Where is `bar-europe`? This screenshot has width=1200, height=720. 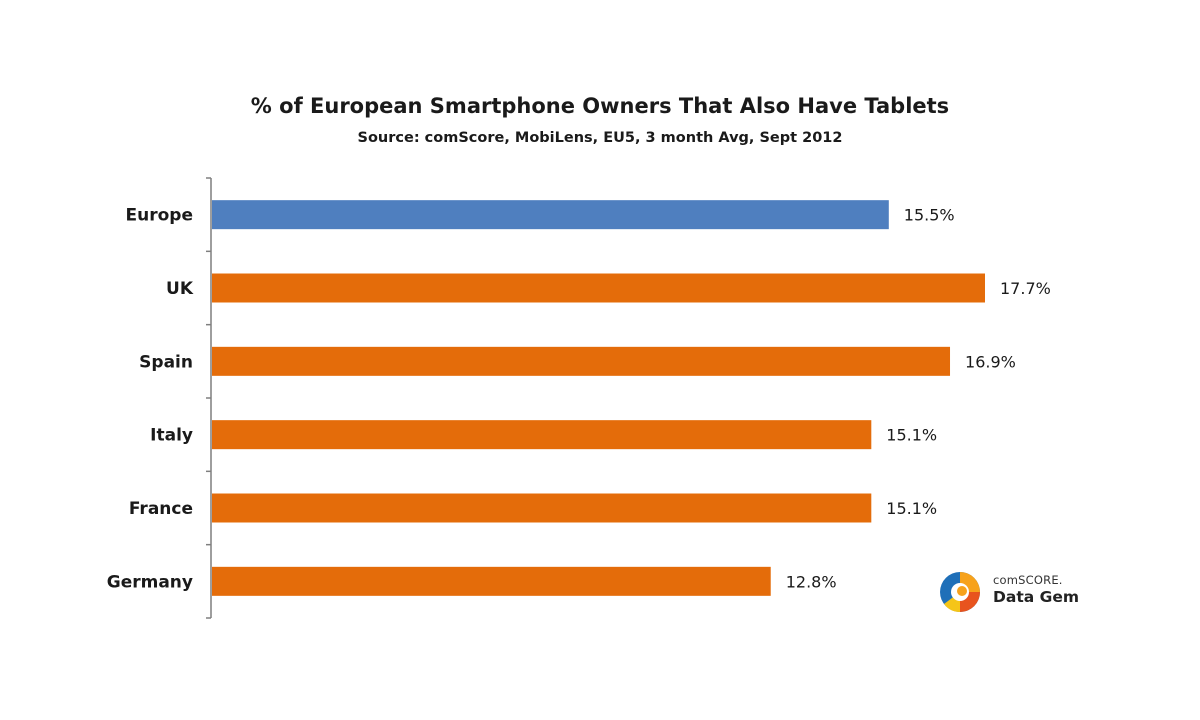
bar-europe is located at coordinates (550, 215).